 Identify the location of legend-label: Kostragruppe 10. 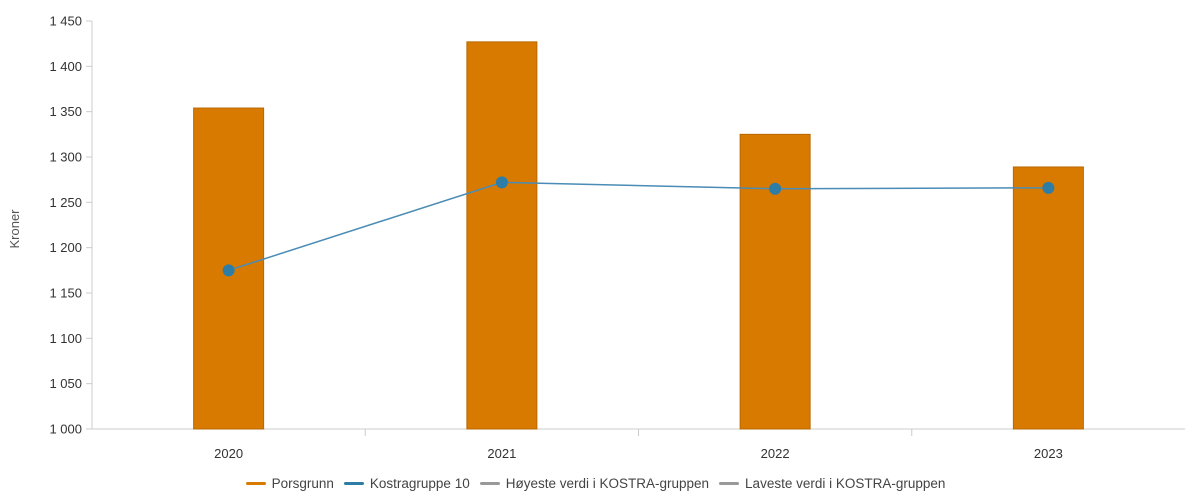
(419, 483).